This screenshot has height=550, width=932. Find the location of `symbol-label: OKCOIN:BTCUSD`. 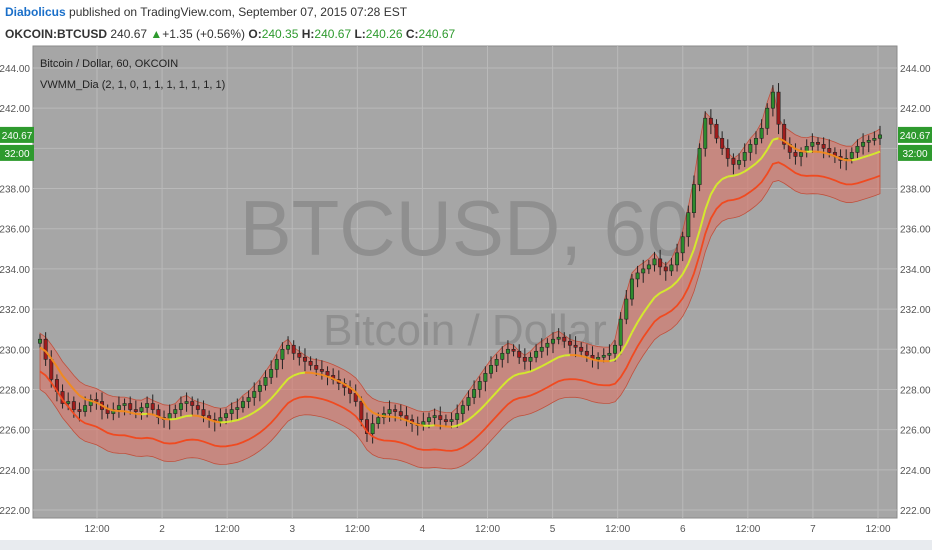

symbol-label: OKCOIN:BTCUSD is located at coordinates (56, 34).